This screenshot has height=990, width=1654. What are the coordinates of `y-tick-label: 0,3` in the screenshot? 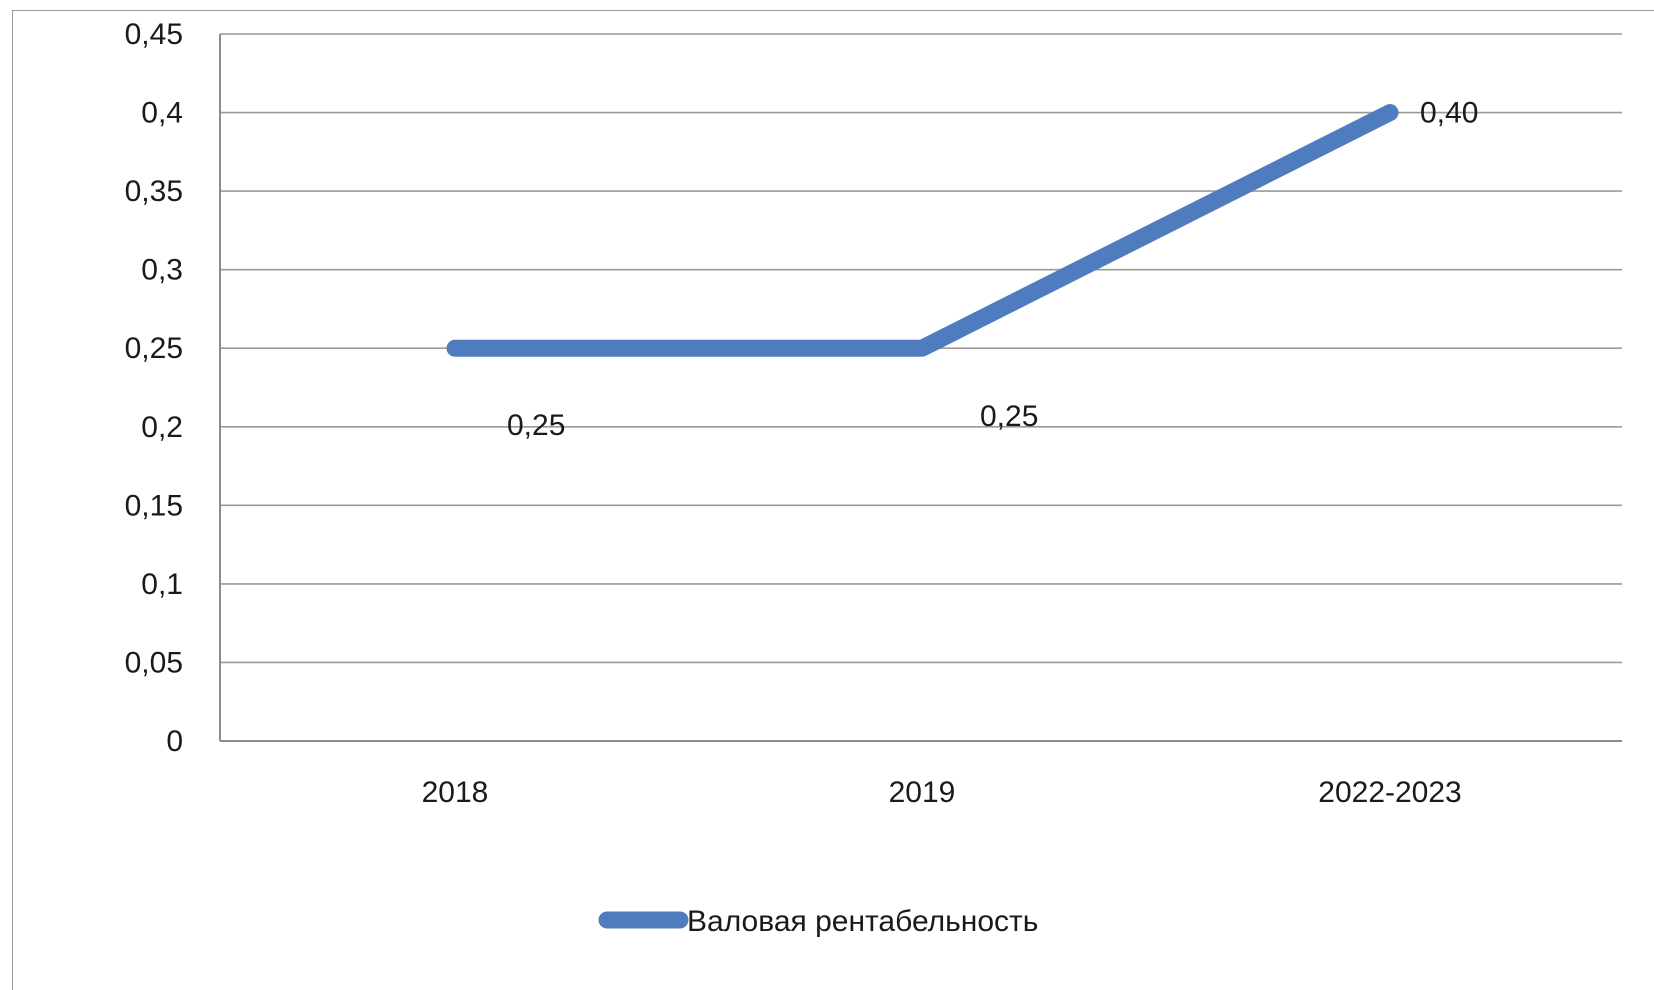 It's located at (162, 270).